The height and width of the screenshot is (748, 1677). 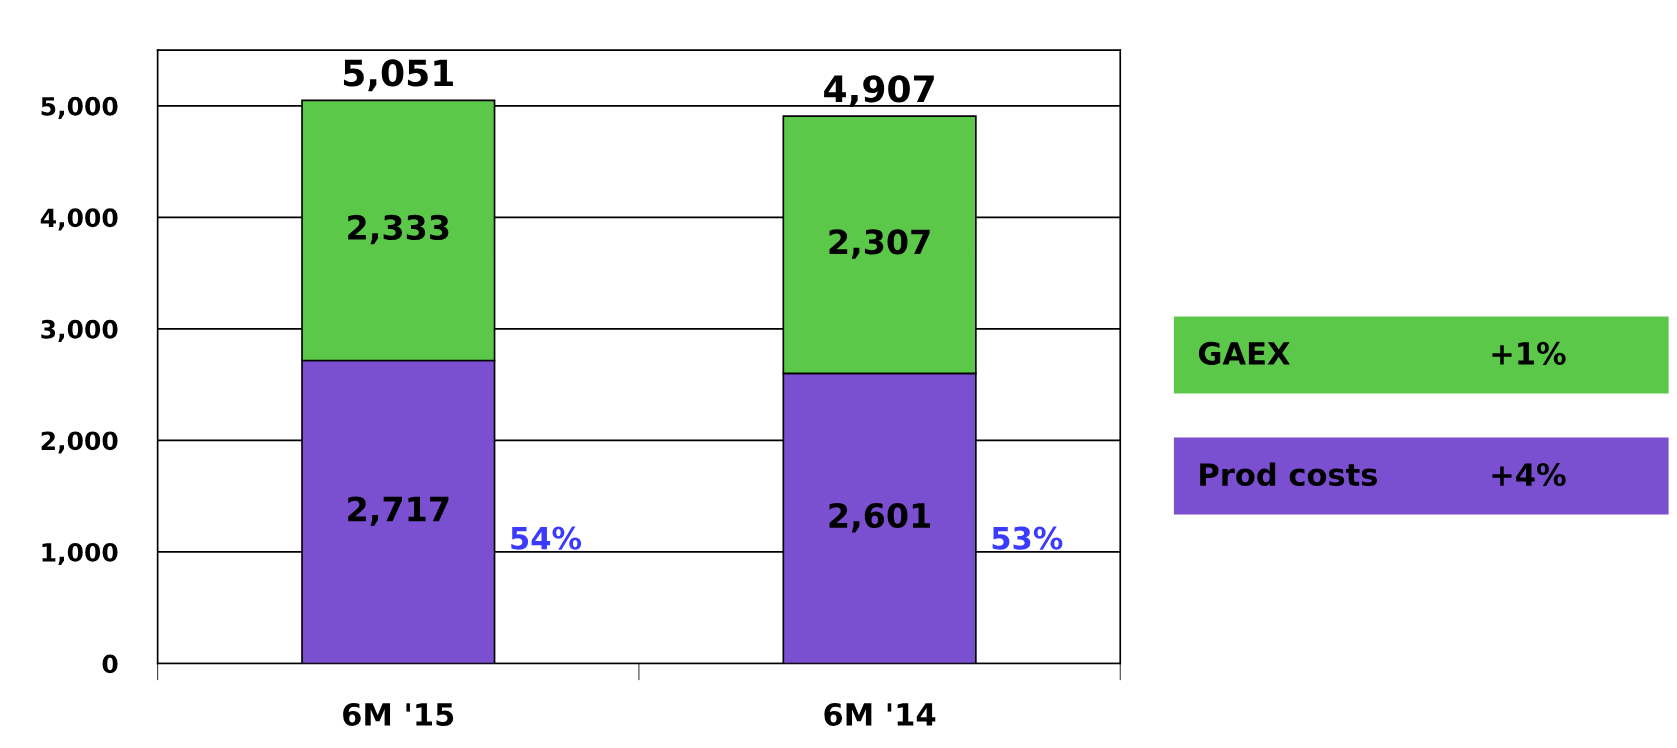 What do you see at coordinates (880, 517) in the screenshot?
I see `data-label: 2,601` at bounding box center [880, 517].